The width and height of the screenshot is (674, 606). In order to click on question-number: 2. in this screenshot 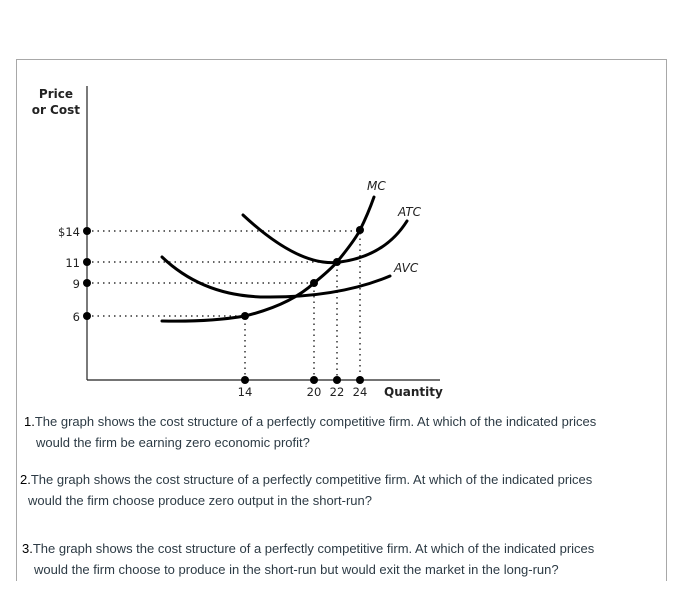, I will do `click(25, 479)`.